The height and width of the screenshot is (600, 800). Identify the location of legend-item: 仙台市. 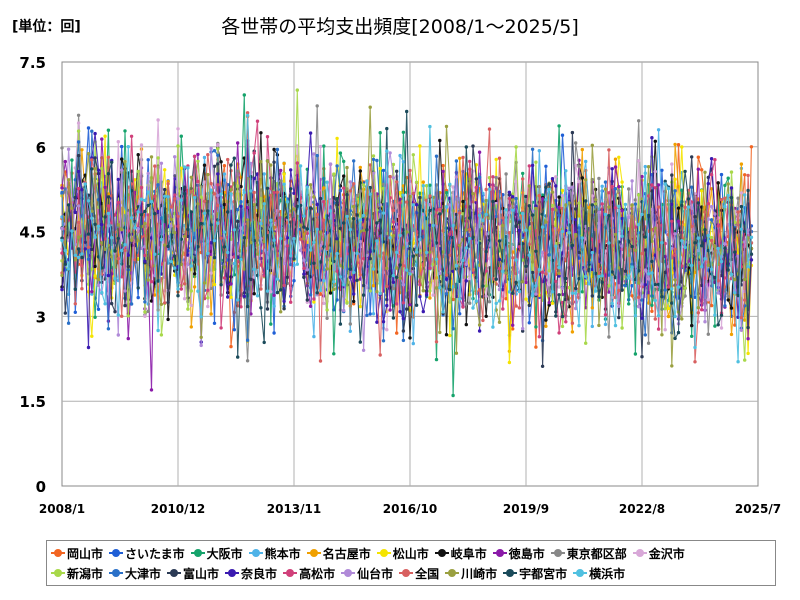
(367, 573).